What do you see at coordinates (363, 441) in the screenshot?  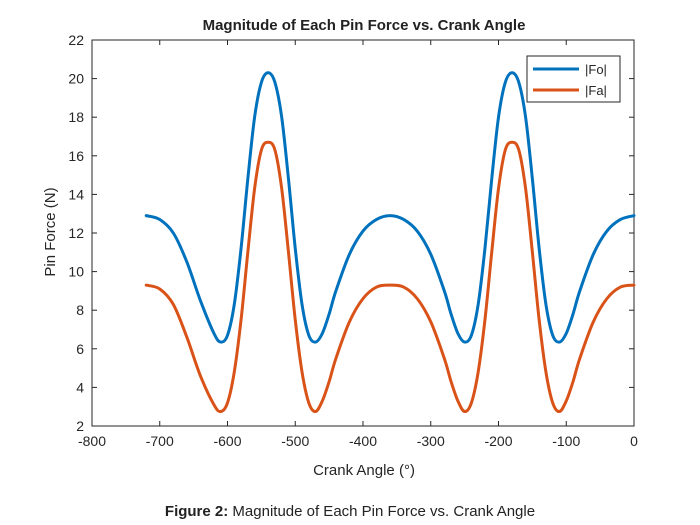 I see `x-tick-label: -400` at bounding box center [363, 441].